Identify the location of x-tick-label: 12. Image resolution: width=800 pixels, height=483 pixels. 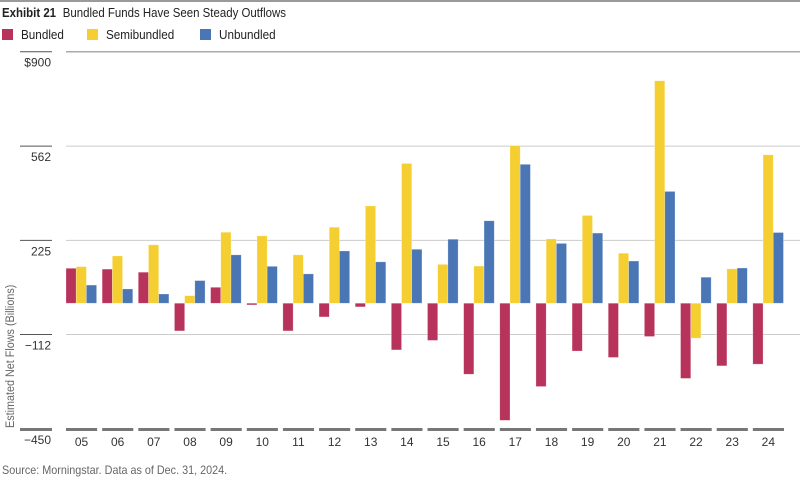
(335, 442).